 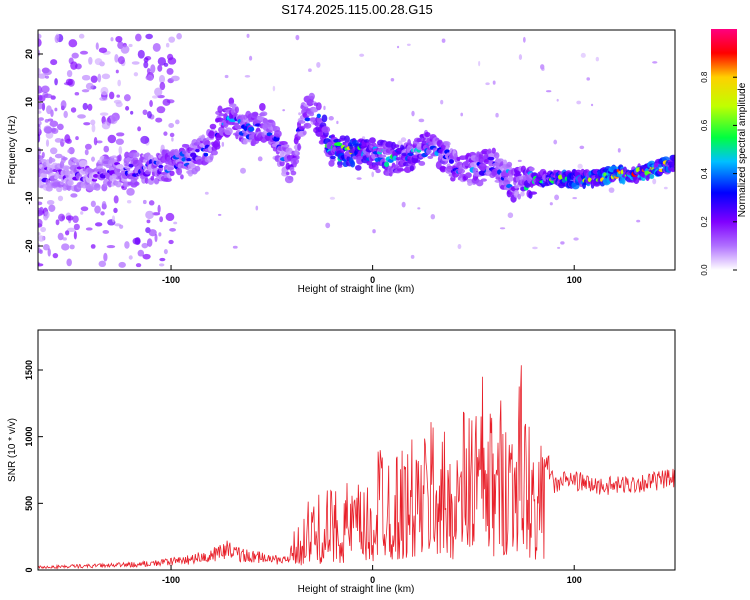 I want to click on y-tick-label: 20, so click(x=29, y=54).